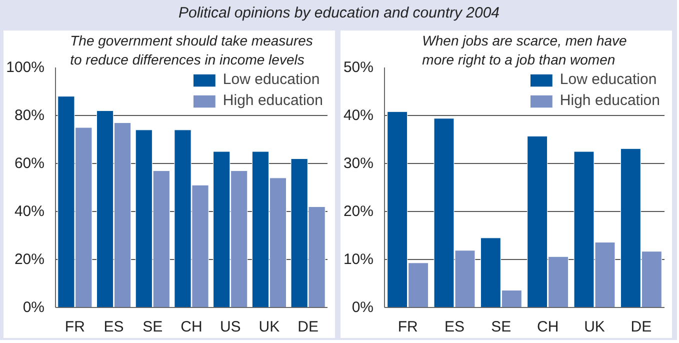 The image size is (679, 343). I want to click on y-tick-label: 10%, so click(358, 259).